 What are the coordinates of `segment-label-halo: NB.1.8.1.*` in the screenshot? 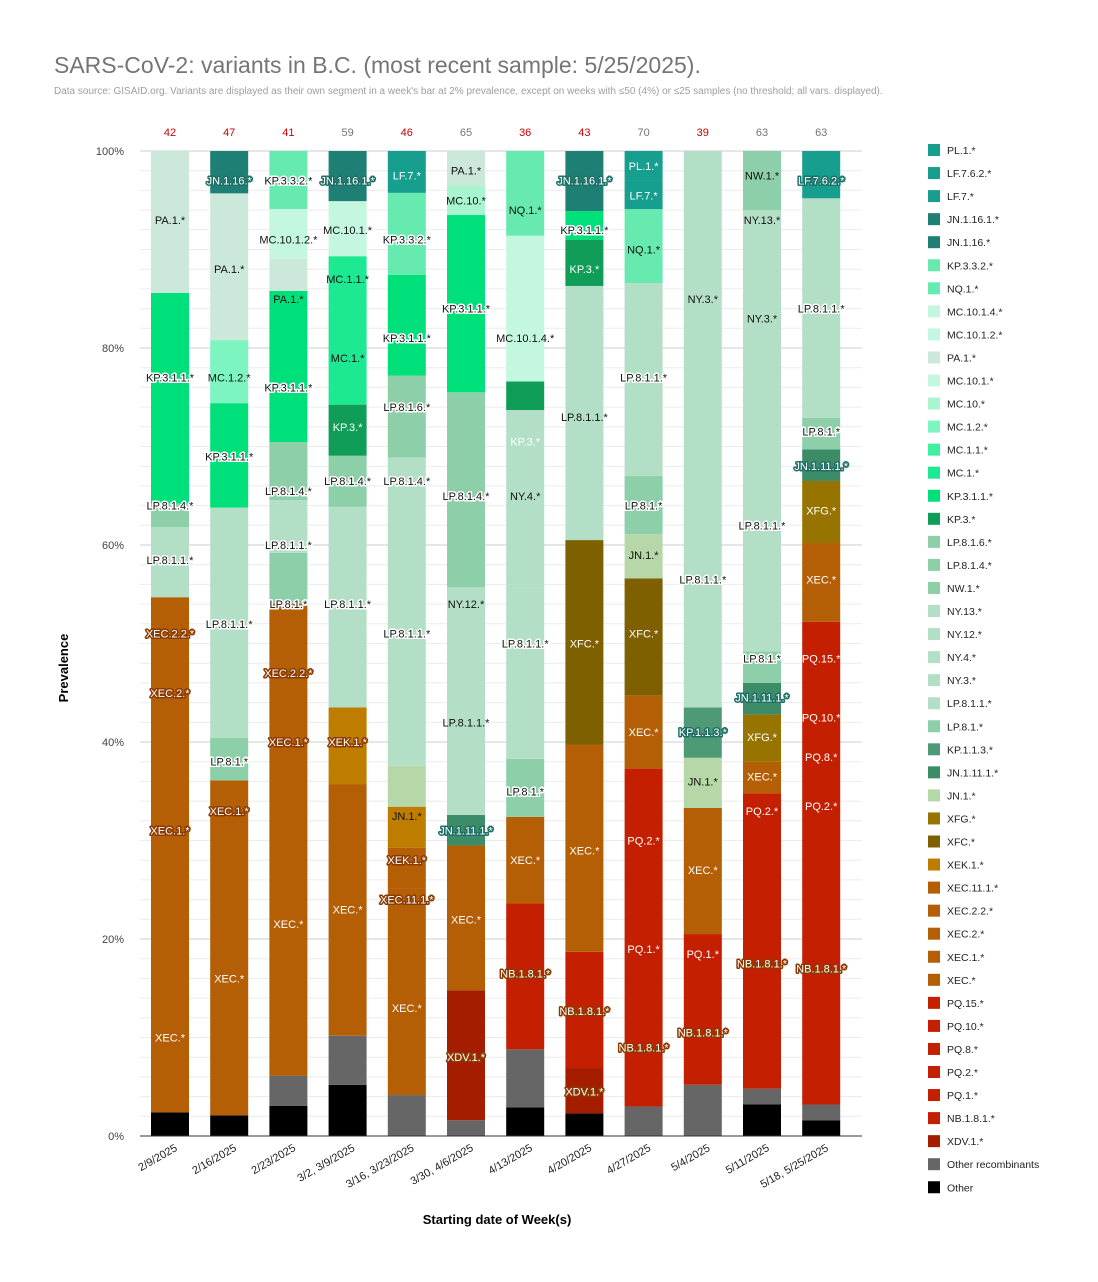 It's located at (703, 1034).